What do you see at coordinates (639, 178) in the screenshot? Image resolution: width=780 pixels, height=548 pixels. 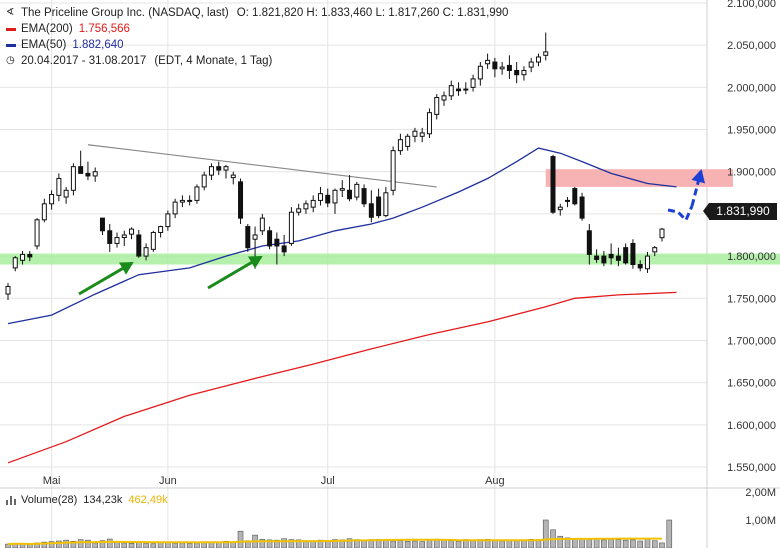 I see `resistance-zone` at bounding box center [639, 178].